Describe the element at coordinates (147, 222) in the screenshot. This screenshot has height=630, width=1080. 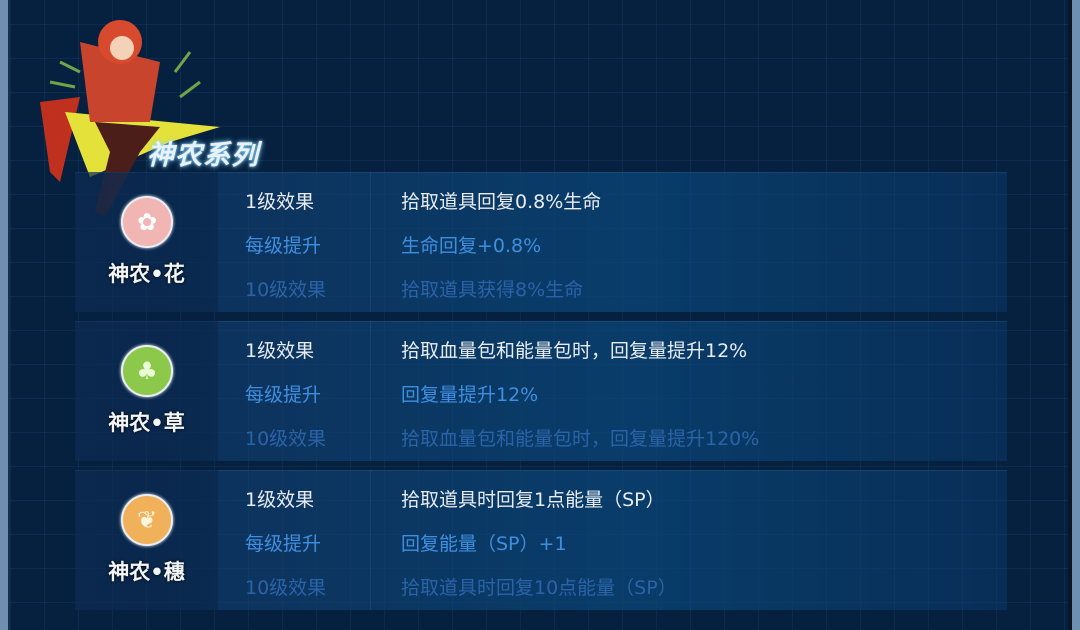
I see `flower-badge-icon: ✿` at that location.